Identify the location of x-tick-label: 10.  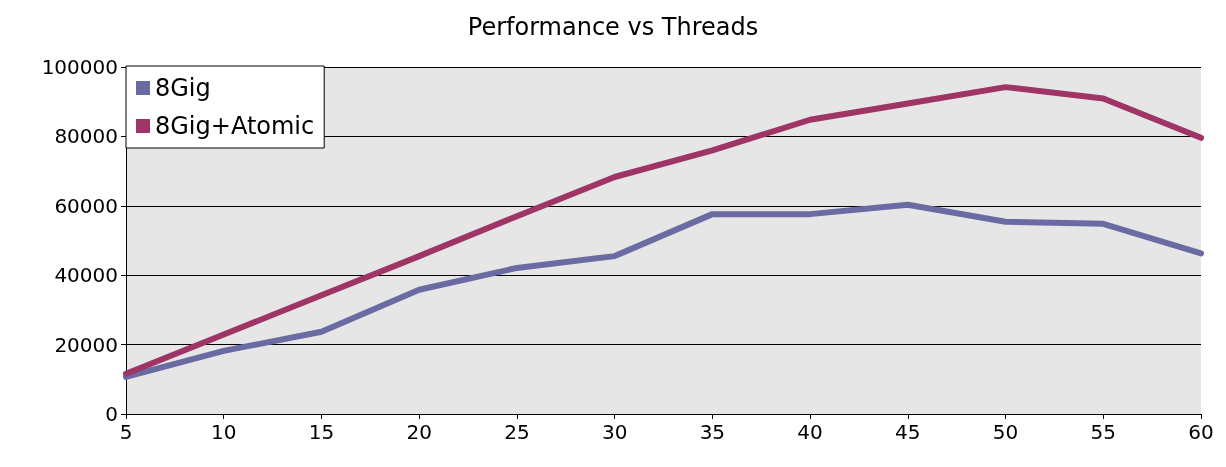
(224, 432).